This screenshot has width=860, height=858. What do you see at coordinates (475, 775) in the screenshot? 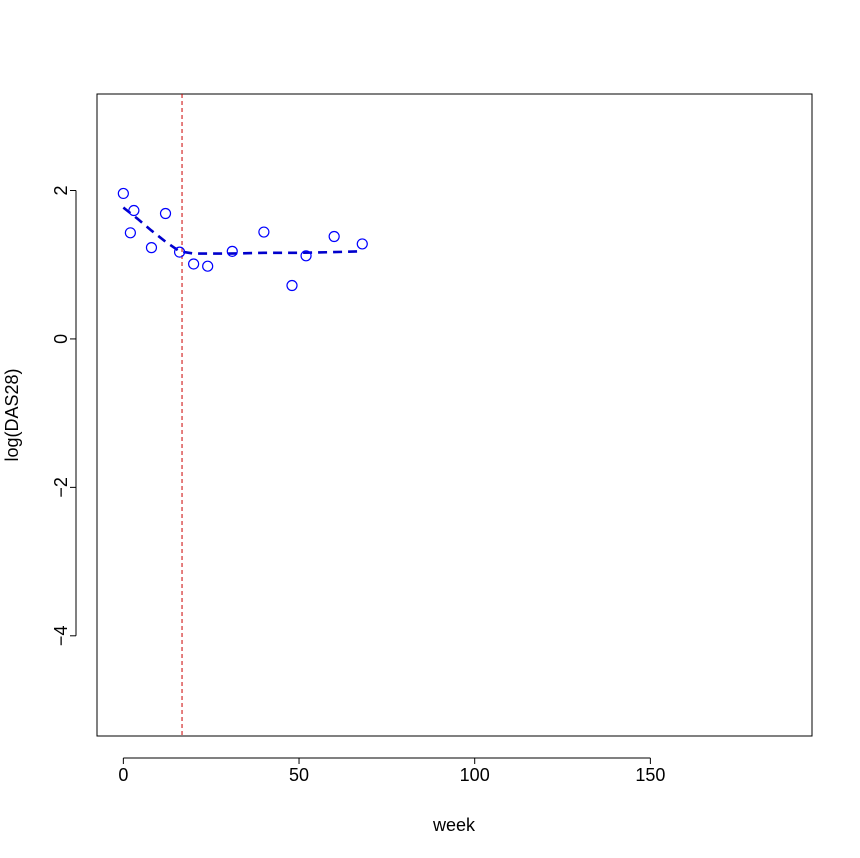
I see `x-tick-label: 100` at bounding box center [475, 775].